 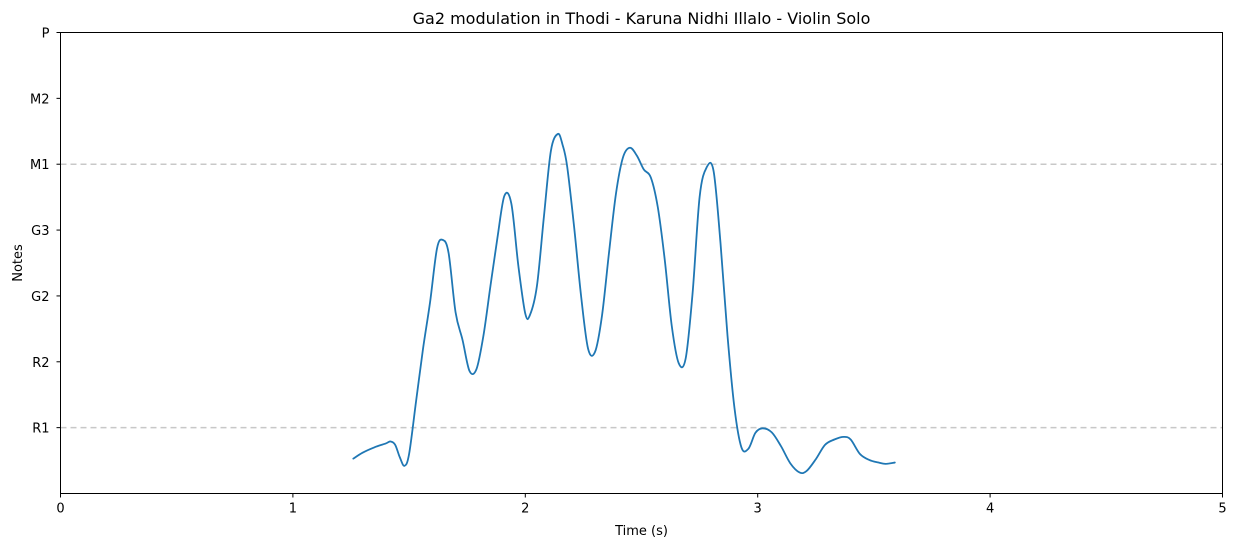 I want to click on y-axis-label: Notes, so click(x=18, y=263).